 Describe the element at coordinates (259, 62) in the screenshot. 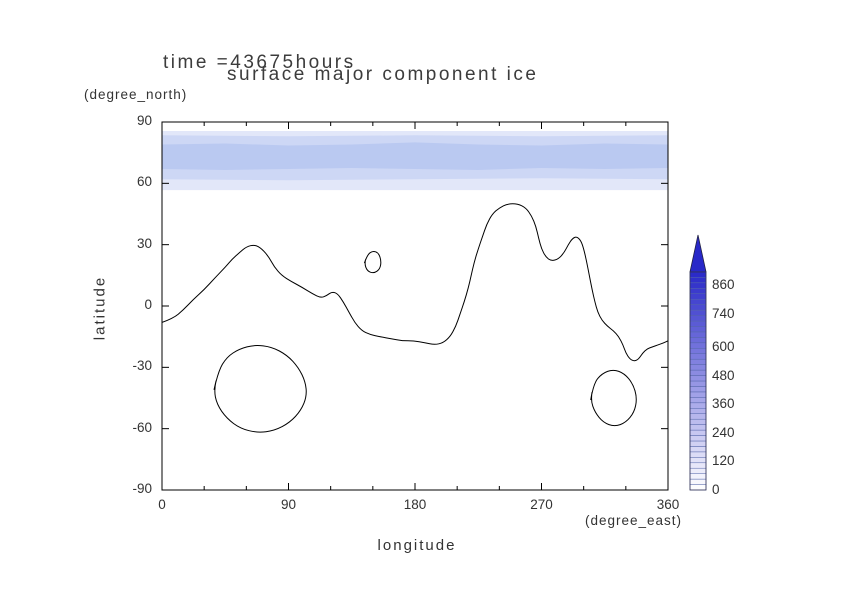

I see `time-label: time =43675hours` at that location.